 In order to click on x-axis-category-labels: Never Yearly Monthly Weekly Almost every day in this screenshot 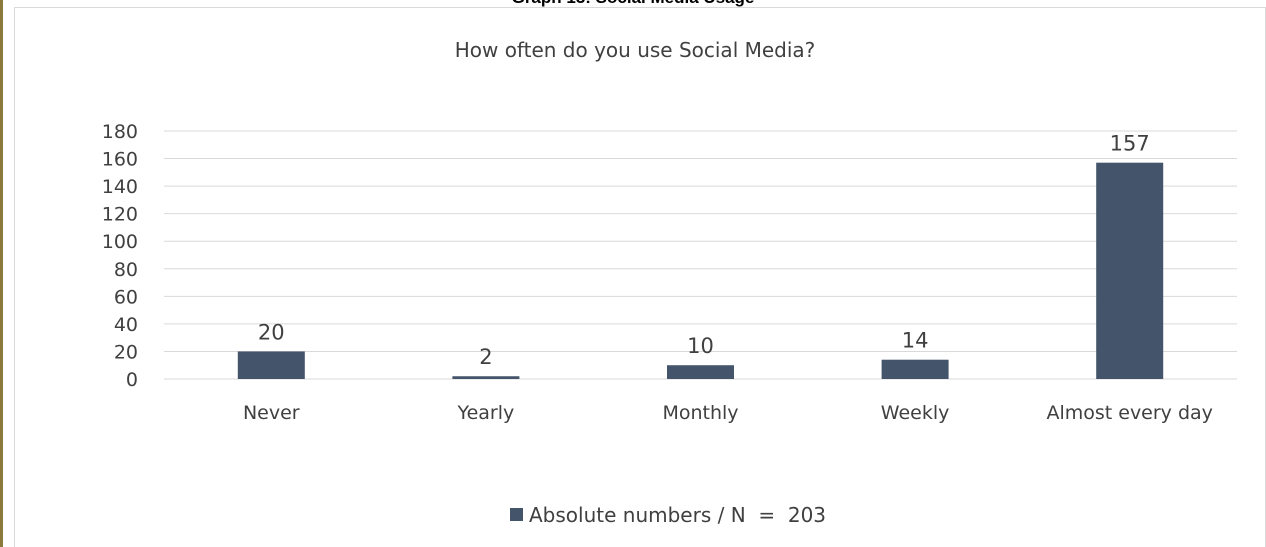, I will do `click(728, 413)`.